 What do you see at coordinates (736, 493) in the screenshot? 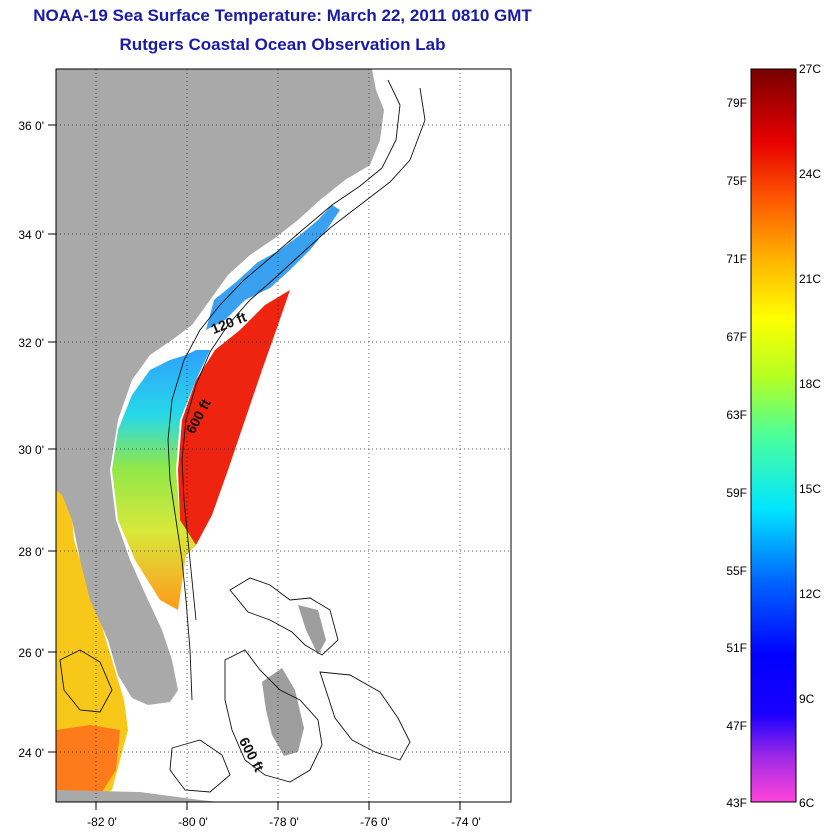
I see `colorbar-f-label: 59F` at bounding box center [736, 493].